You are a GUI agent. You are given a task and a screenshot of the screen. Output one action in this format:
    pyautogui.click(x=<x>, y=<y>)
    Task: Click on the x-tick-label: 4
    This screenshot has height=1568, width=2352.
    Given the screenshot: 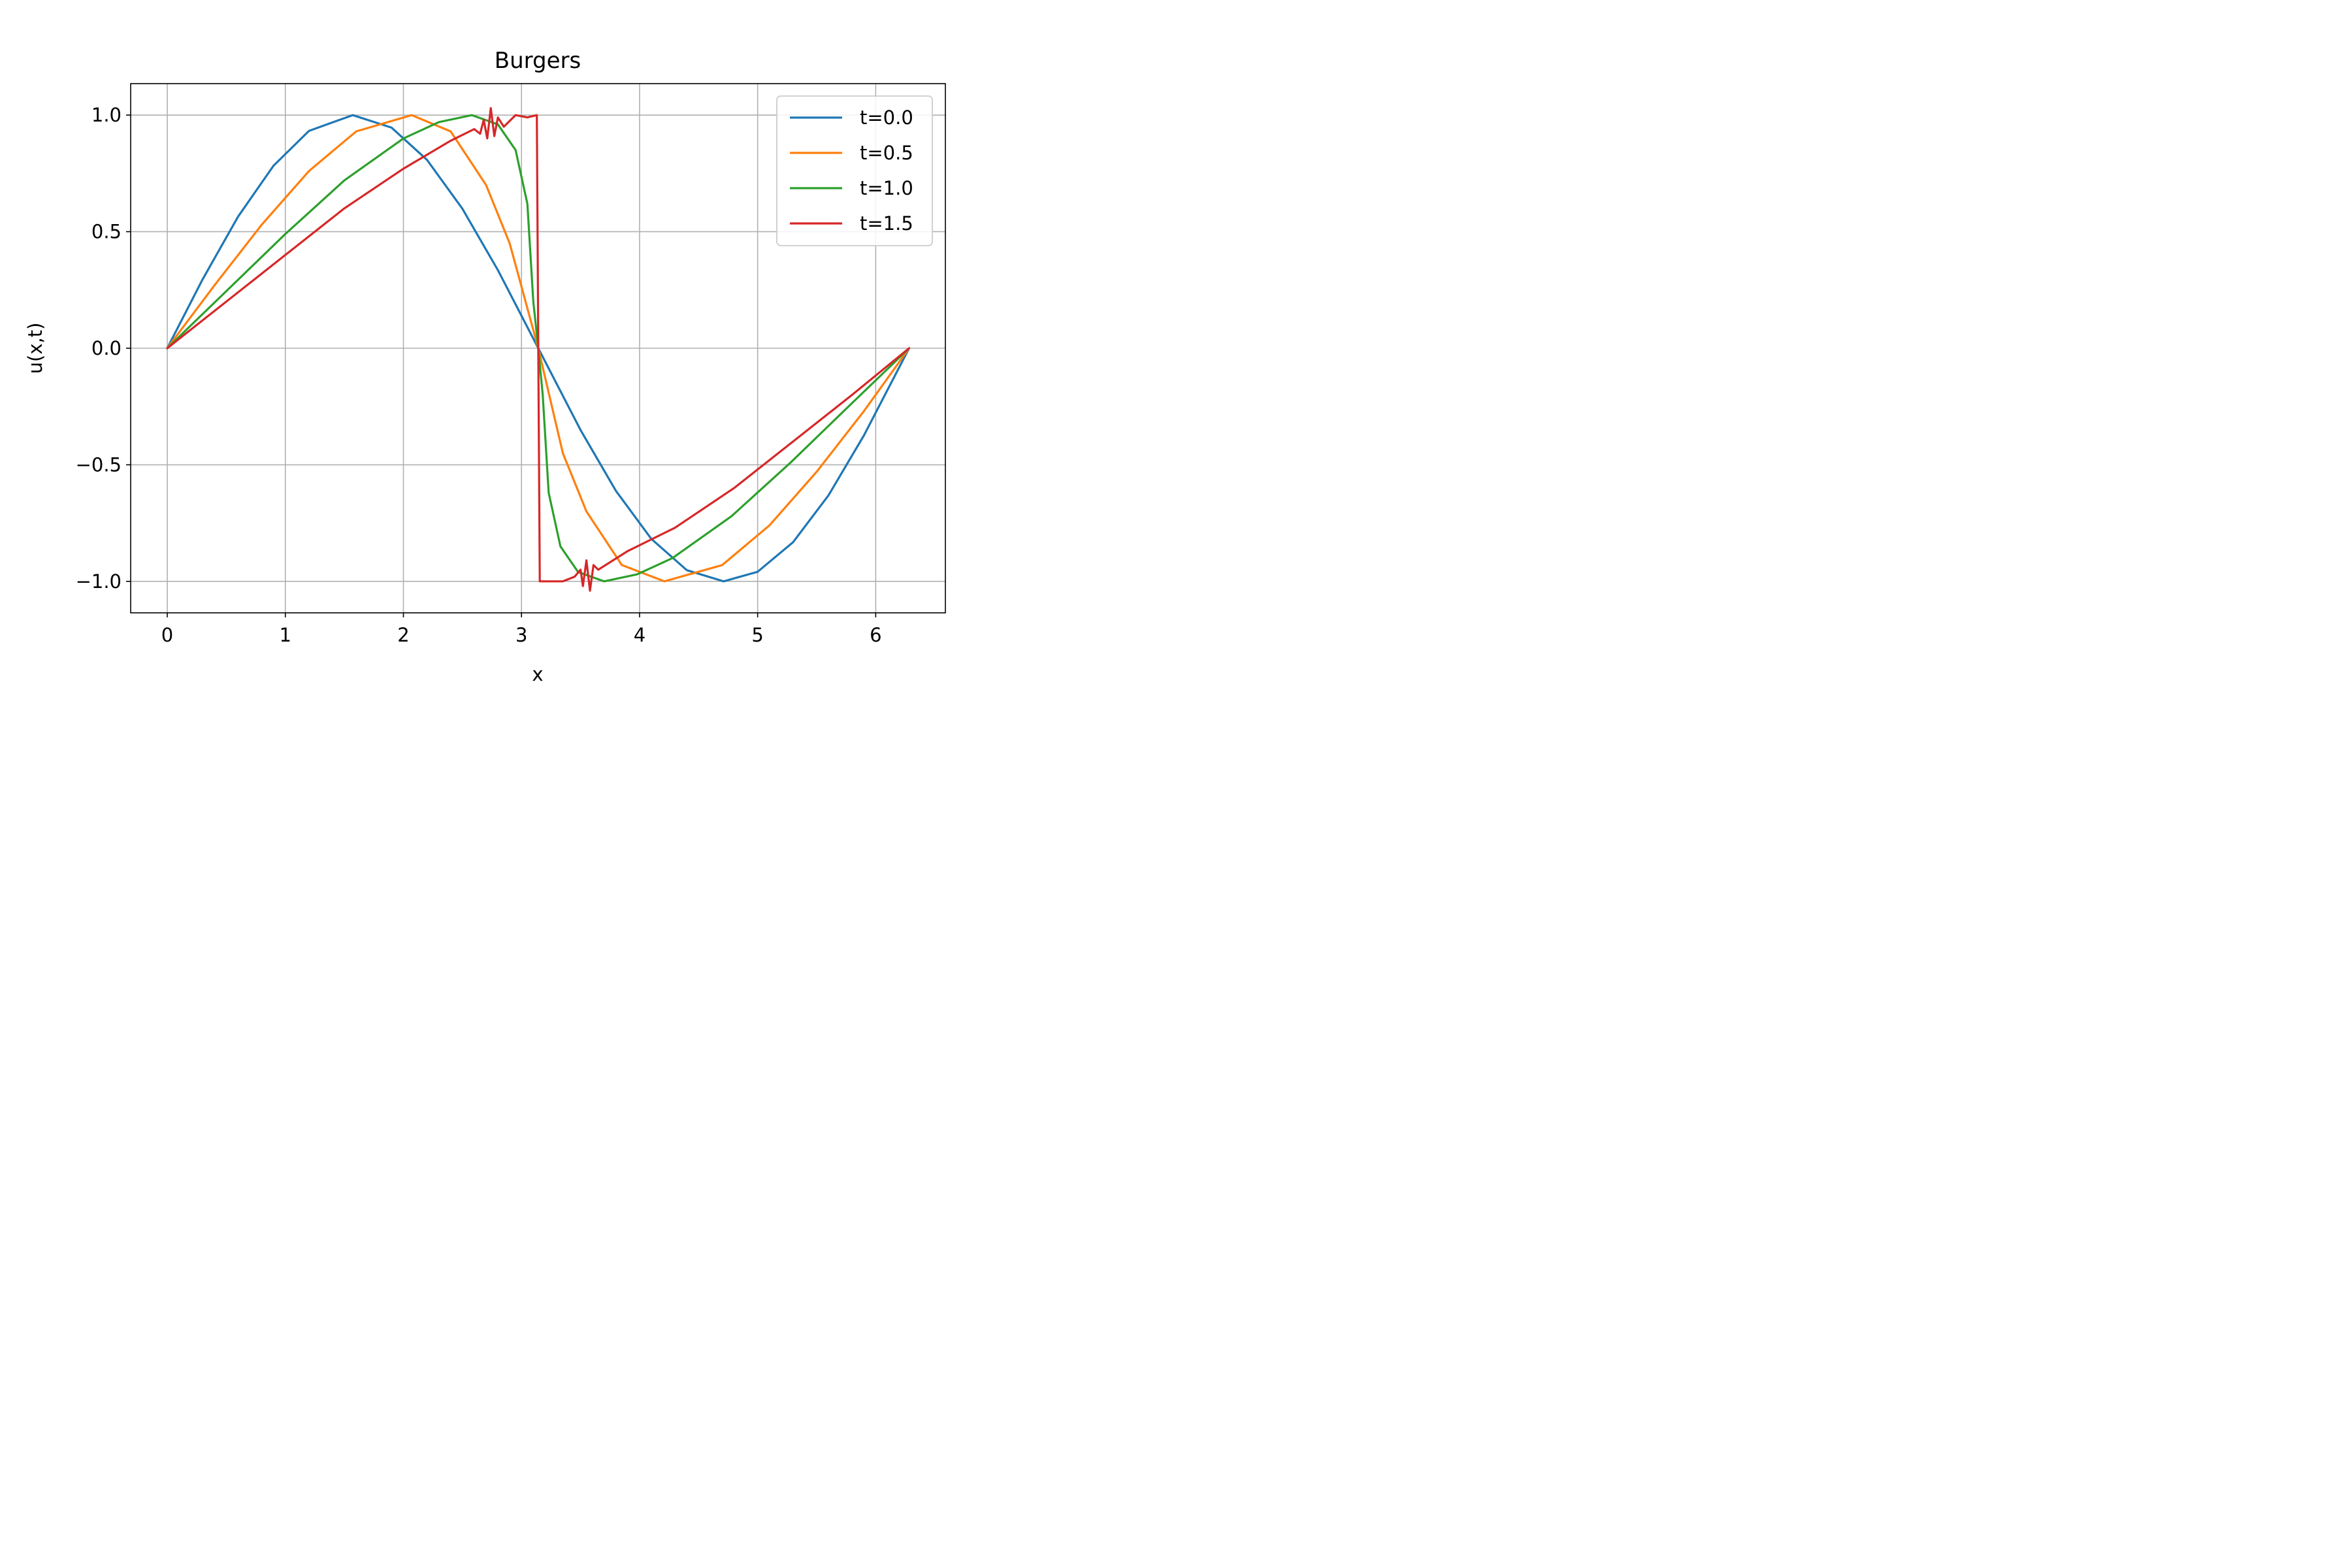 What is the action you would take?
    pyautogui.click(x=639, y=635)
    